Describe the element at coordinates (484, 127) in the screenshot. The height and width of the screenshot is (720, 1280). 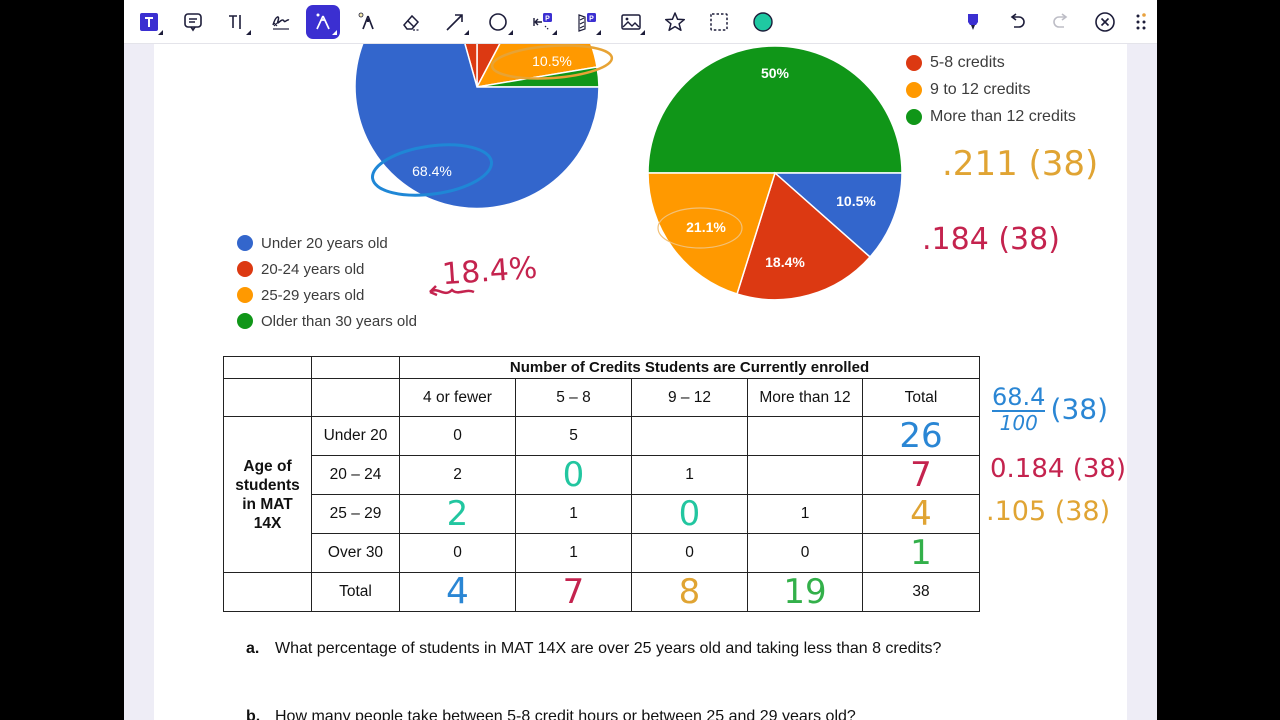
I see `age-pie-chart: 10.5% 68.4%` at that location.